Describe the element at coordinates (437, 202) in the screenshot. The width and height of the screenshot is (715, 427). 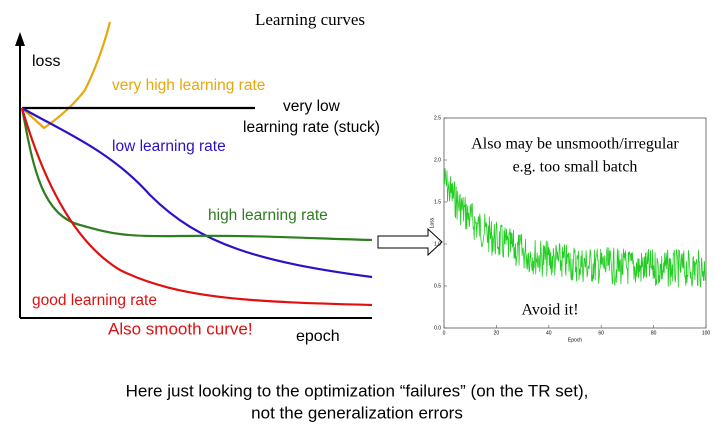
I see `y-tick-label: 1.5` at that location.